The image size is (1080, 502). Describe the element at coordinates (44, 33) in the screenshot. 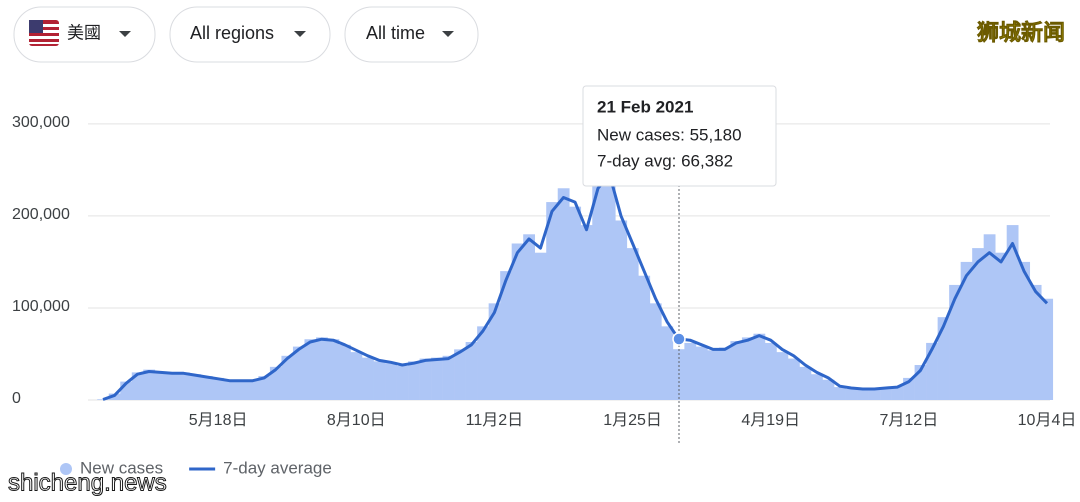

I see `flag` at that location.